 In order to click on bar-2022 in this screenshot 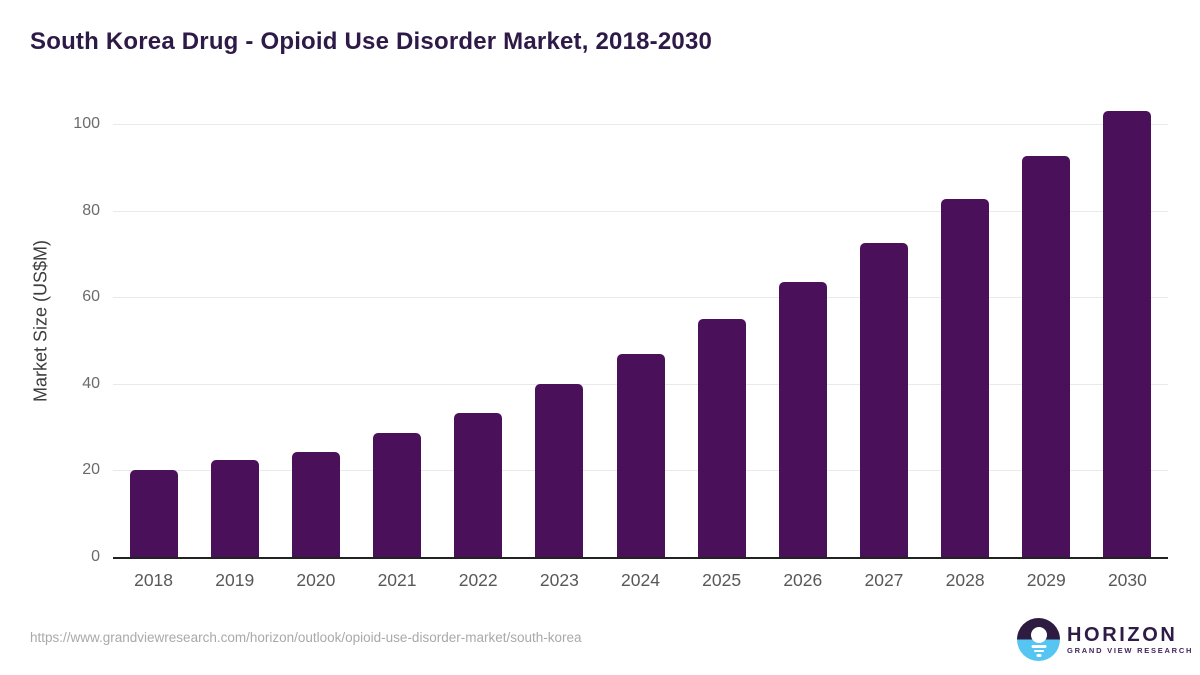, I will do `click(478, 485)`.